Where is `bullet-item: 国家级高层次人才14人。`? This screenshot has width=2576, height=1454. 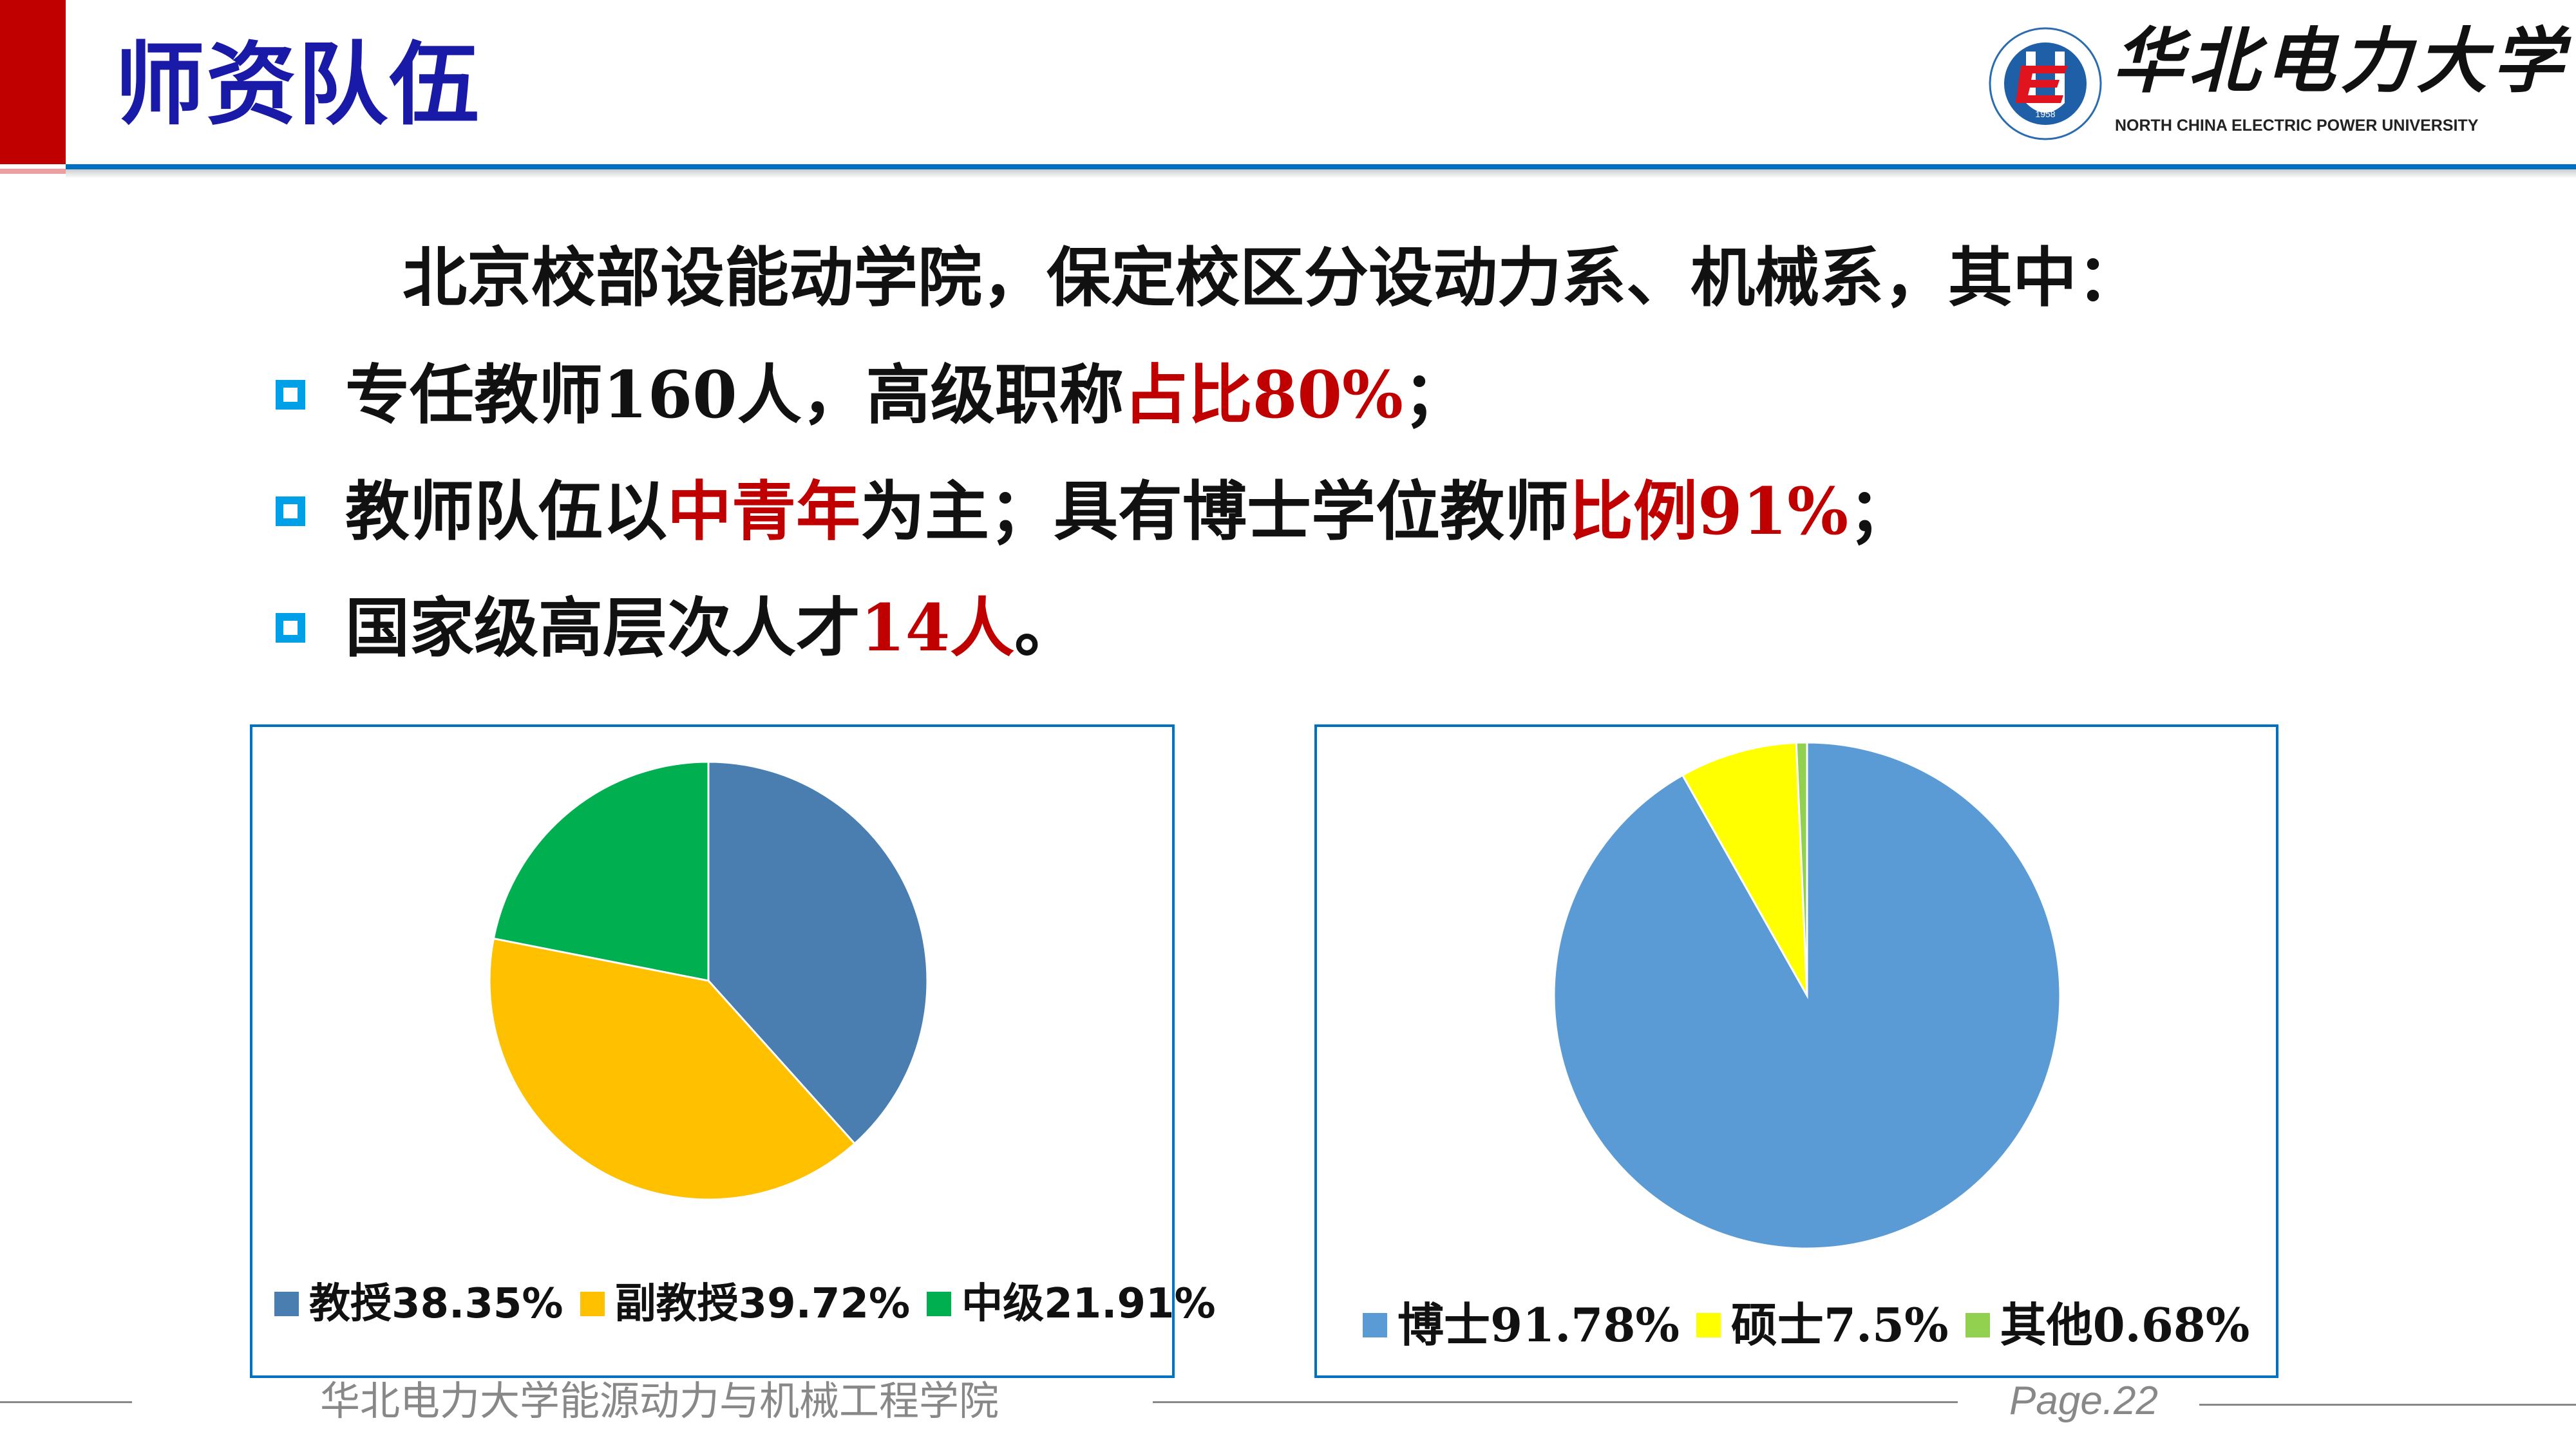
bullet-item: 国家级高层次人才14人。 is located at coordinates (712, 628).